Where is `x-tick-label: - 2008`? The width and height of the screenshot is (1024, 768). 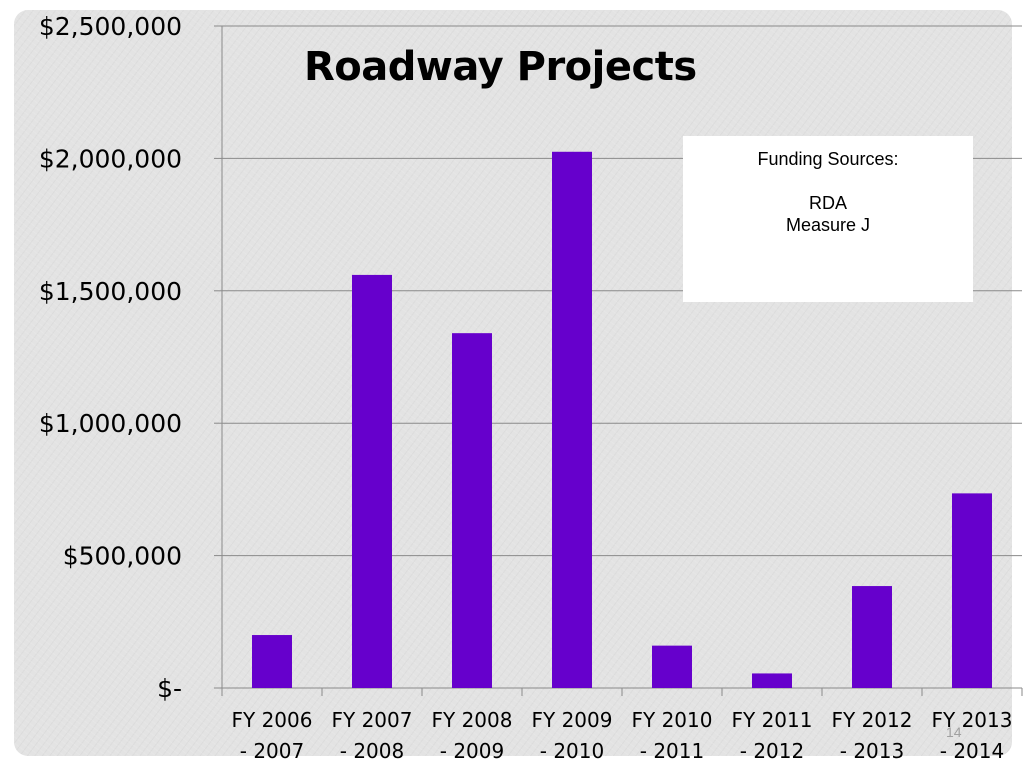 x-tick-label: - 2008 is located at coordinates (372, 751).